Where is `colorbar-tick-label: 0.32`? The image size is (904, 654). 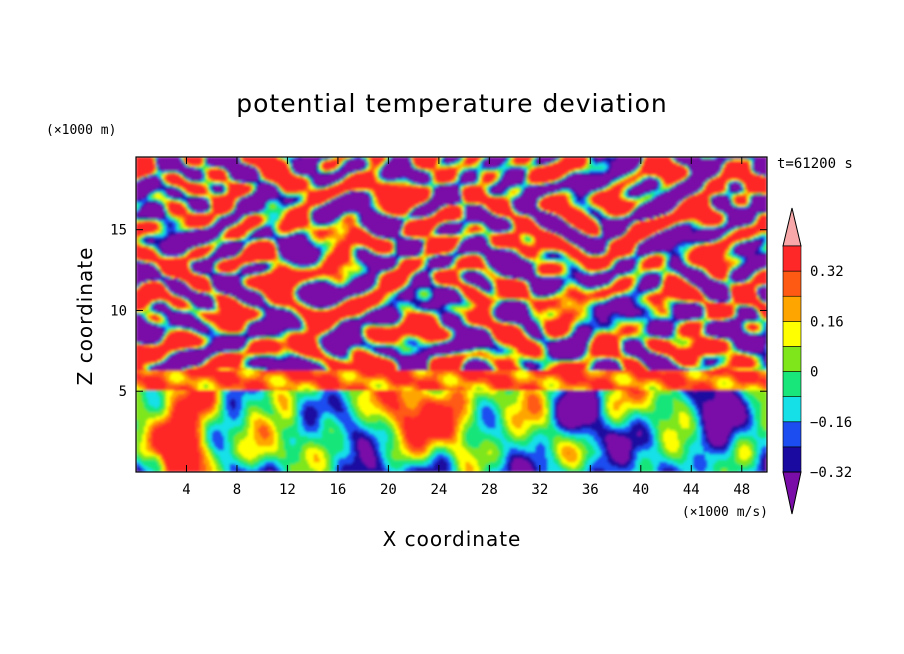 colorbar-tick-label: 0.32 is located at coordinates (827, 272).